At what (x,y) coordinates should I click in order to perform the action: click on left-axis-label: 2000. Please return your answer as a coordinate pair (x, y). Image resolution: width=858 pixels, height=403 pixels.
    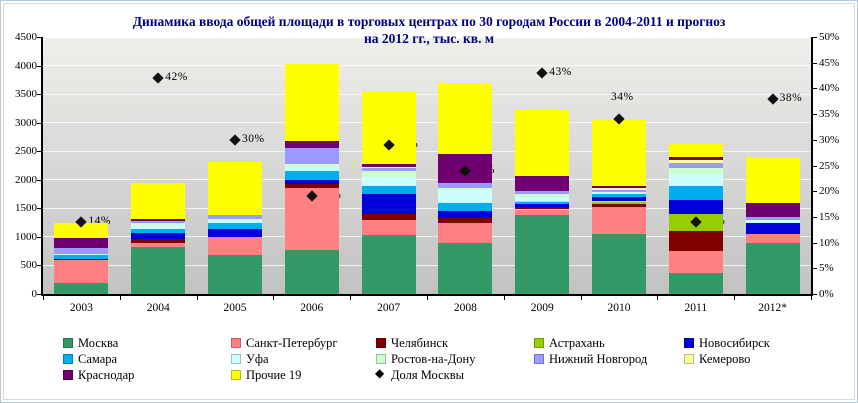
    Looking at the image, I should click on (26, 179).